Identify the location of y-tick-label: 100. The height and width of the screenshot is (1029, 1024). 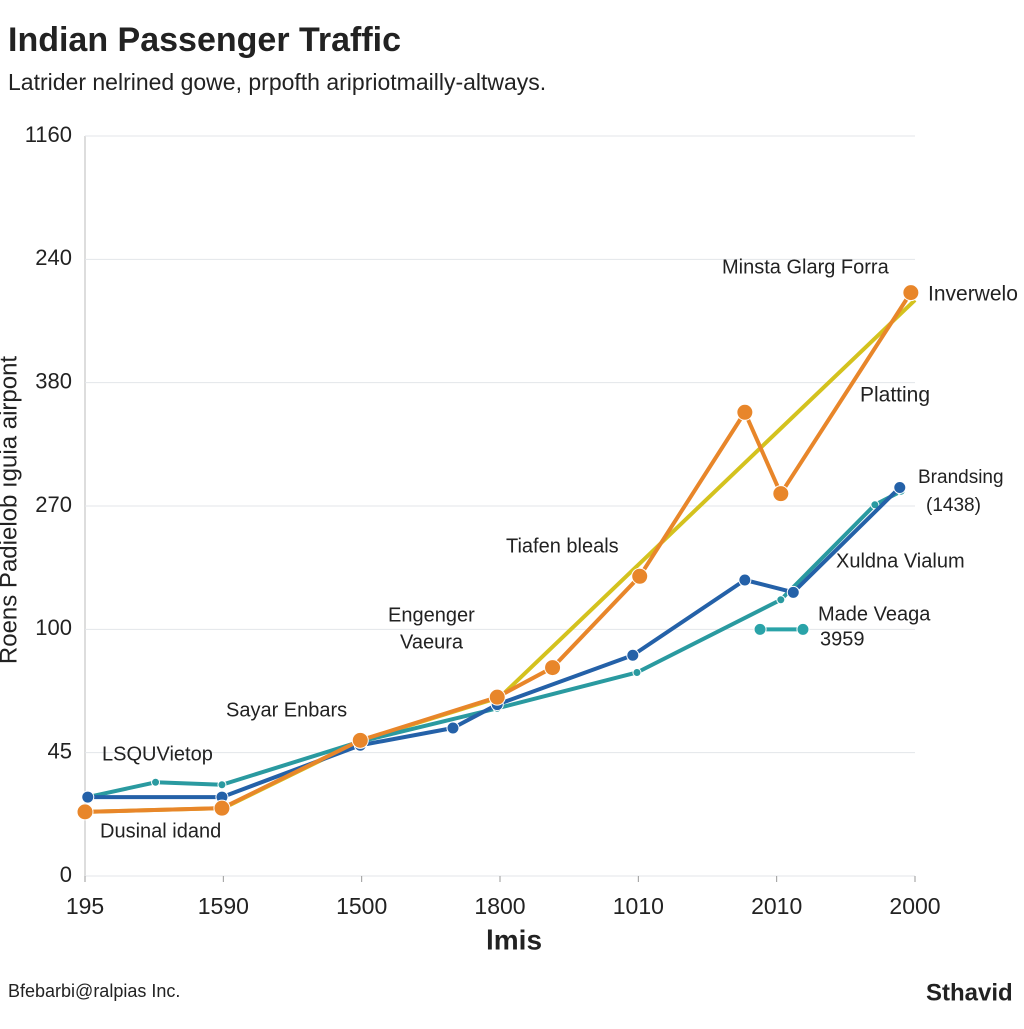
(53, 627).